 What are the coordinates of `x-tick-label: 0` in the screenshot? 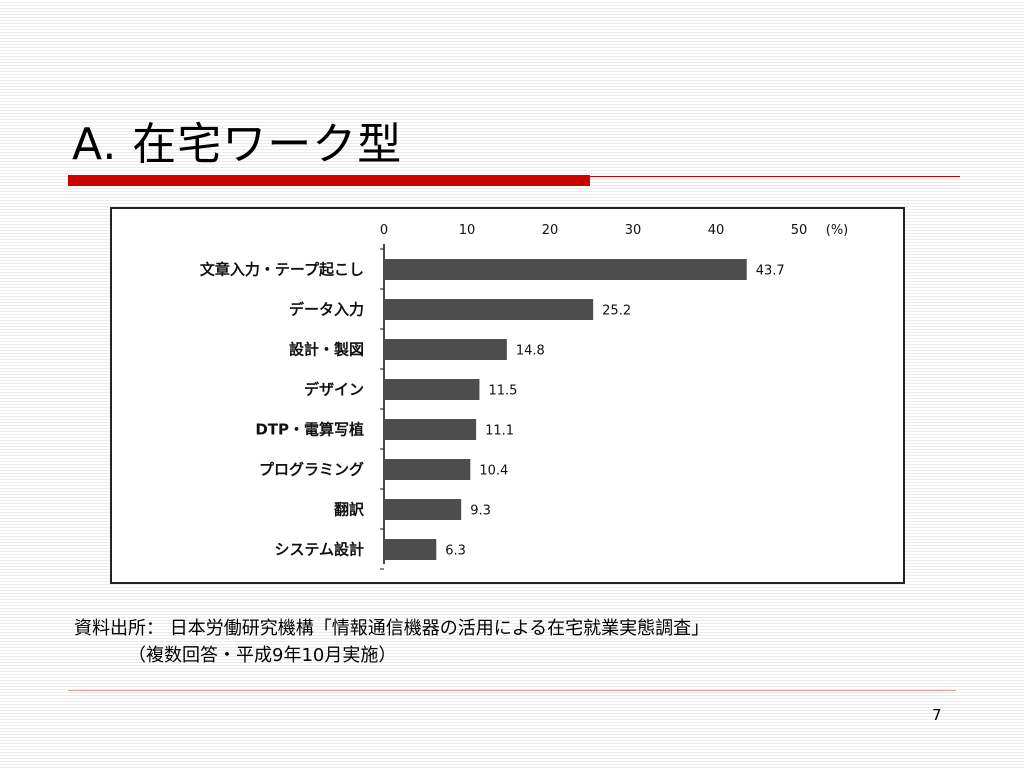 It's located at (384, 230).